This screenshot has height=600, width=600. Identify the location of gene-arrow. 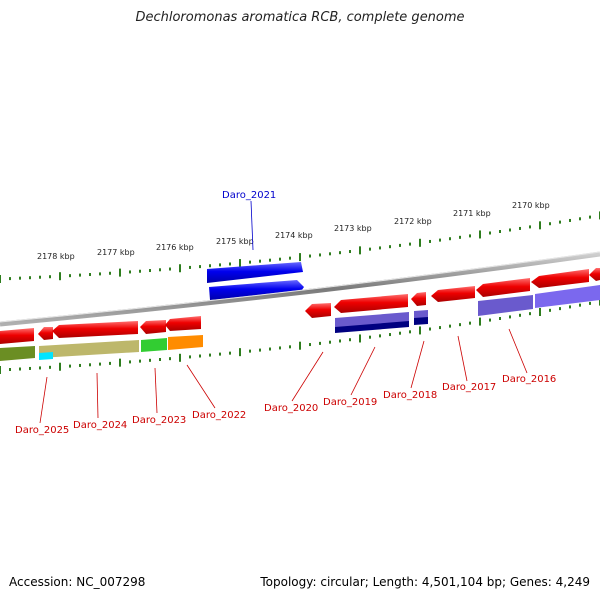
(255, 272).